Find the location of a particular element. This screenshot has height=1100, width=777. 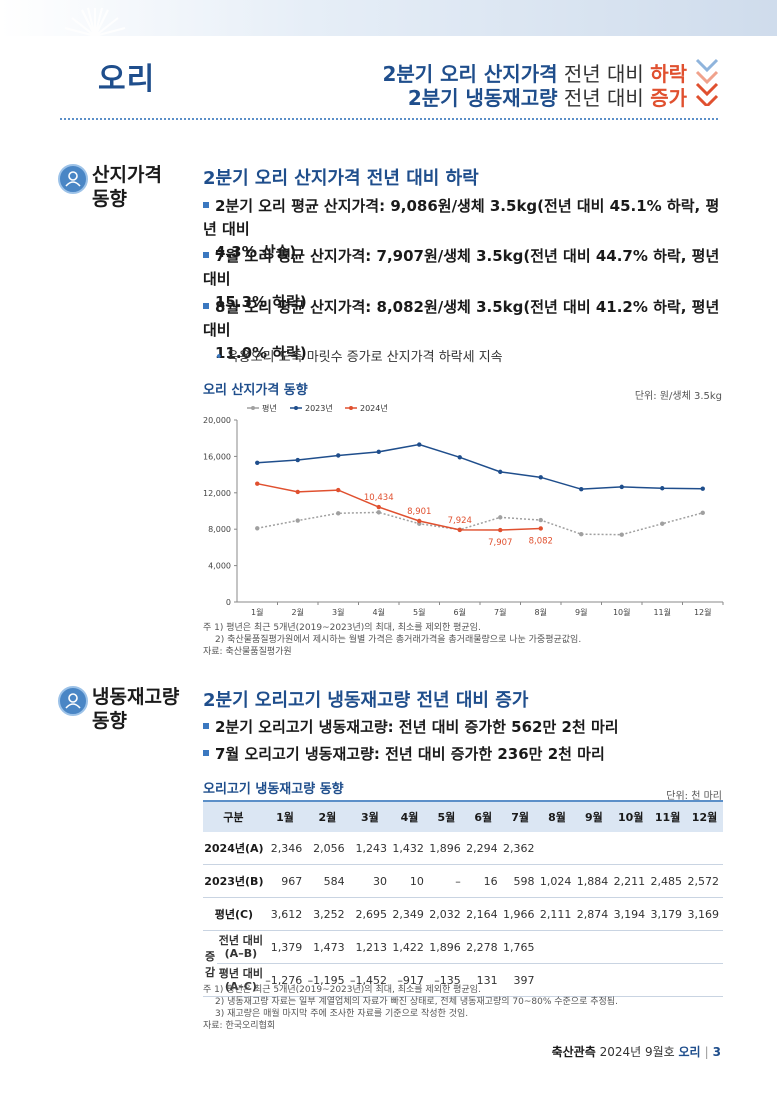

column-header: 10월 is located at coordinates (631, 816).